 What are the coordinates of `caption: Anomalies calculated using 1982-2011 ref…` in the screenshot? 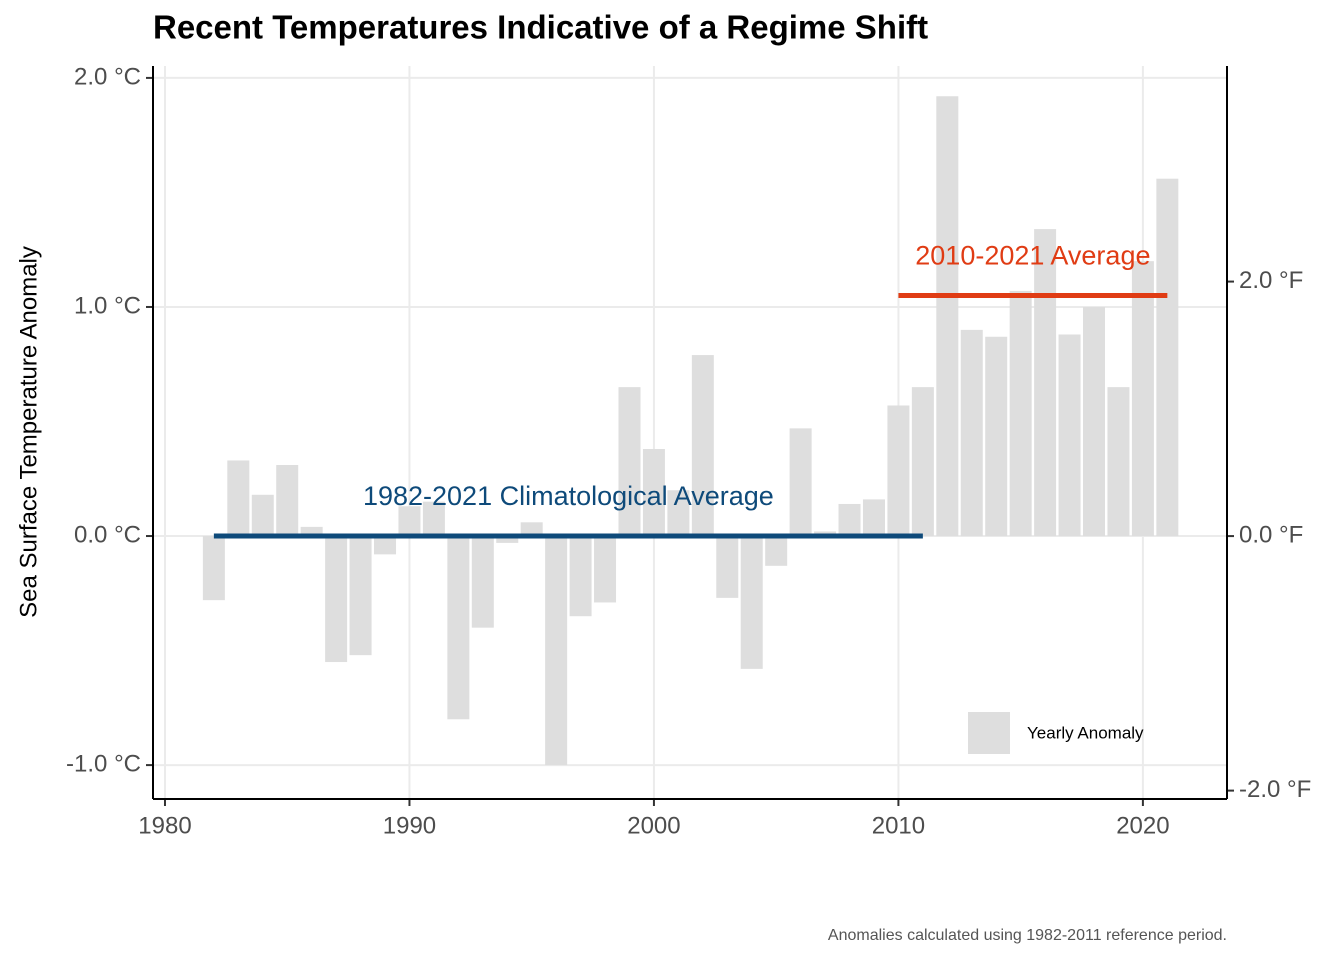 It's located at (1027, 935).